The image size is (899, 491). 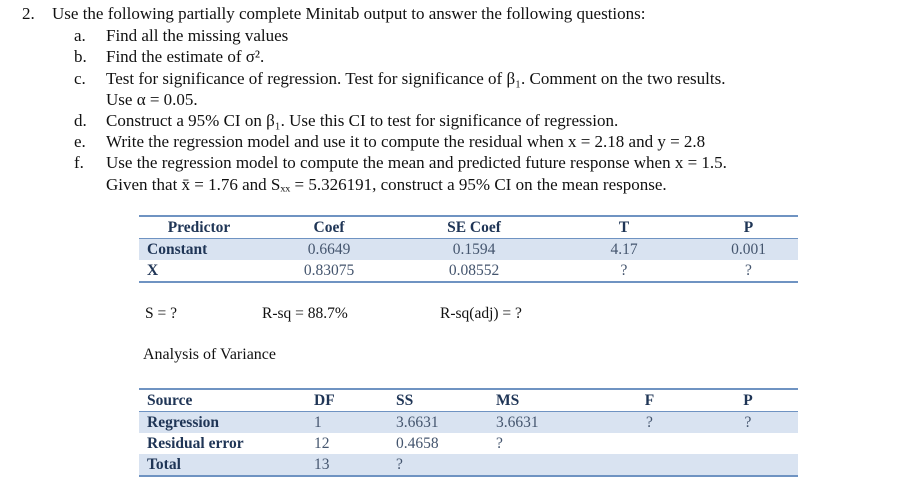 I want to click on table-row: Residual error 12 0.4658 ?, so click(x=468, y=443).